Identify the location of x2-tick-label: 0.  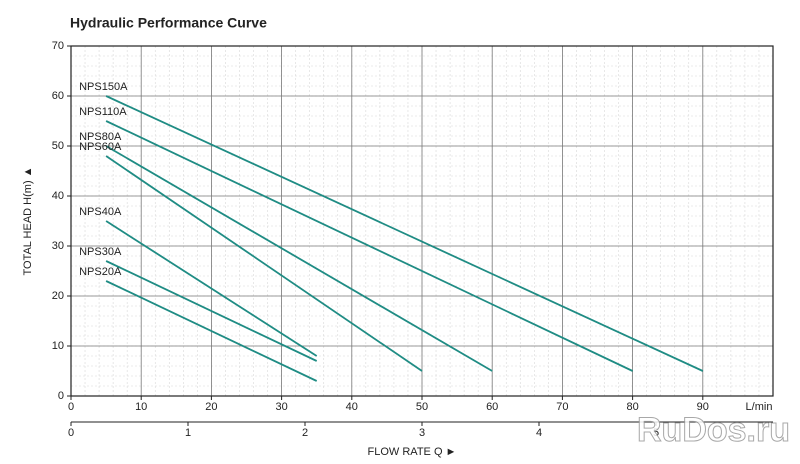
(71, 433).